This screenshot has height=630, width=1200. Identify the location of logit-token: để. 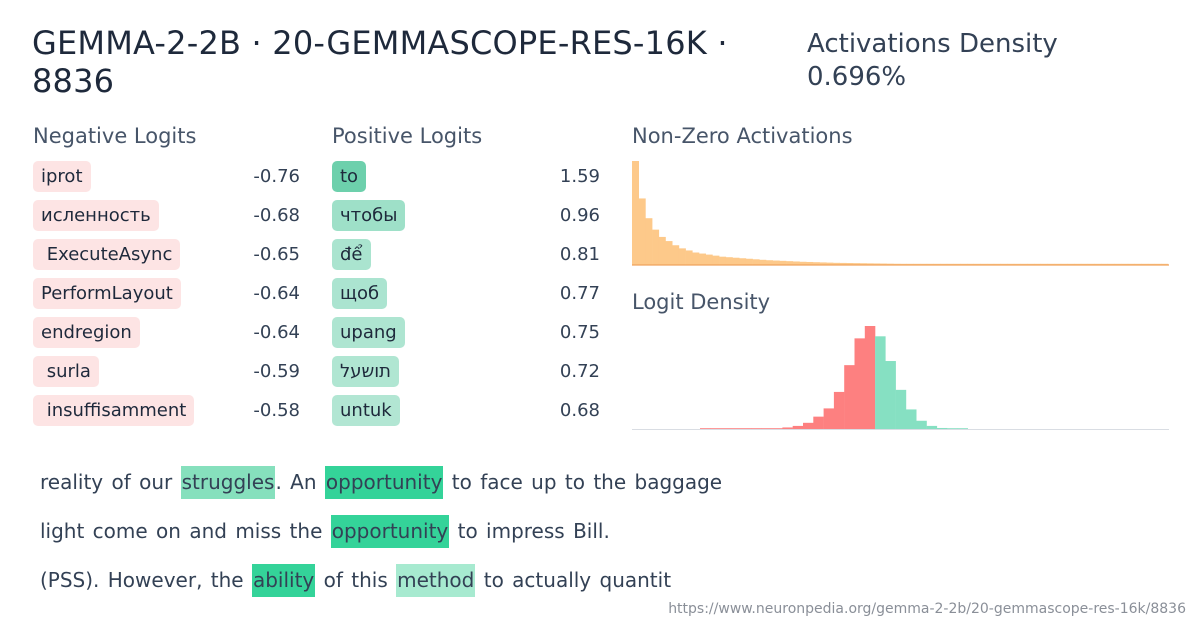
(351, 254).